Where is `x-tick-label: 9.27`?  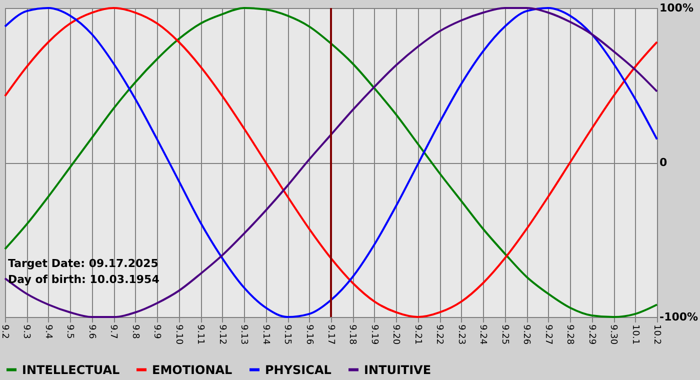
x-tick-label: 9.27 is located at coordinates (547, 334).